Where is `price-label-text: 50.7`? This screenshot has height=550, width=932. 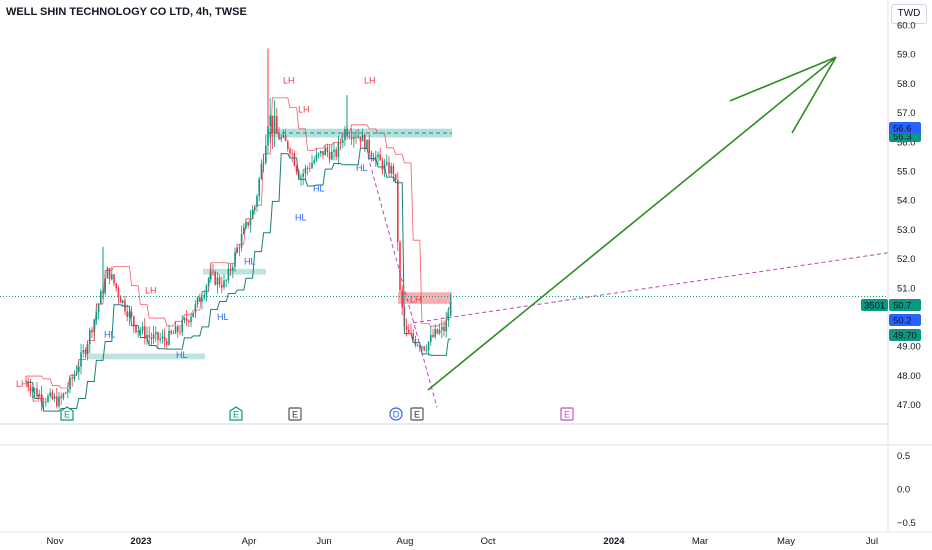
price-label-text: 50.7 is located at coordinates (902, 306).